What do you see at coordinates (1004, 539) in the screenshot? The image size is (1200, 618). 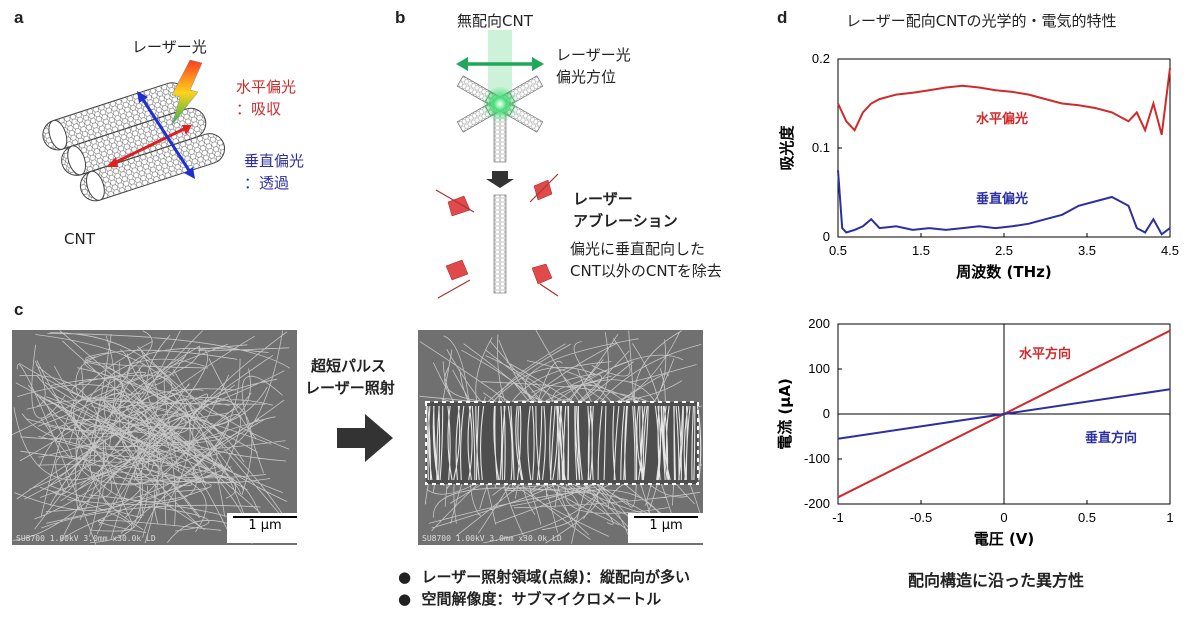 I see `x-axis-label: 電圧 (V)` at bounding box center [1004, 539].